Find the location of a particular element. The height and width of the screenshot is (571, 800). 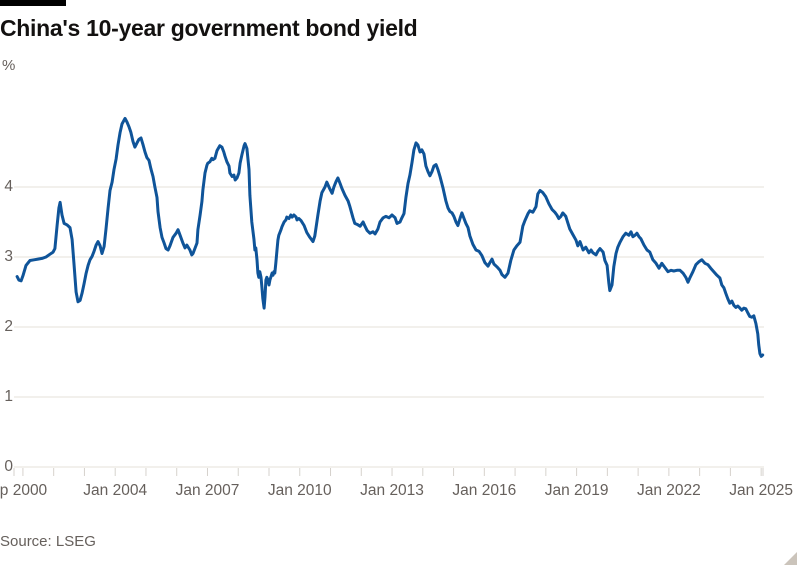

y-axis-label-3: 3 is located at coordinates (8, 256).